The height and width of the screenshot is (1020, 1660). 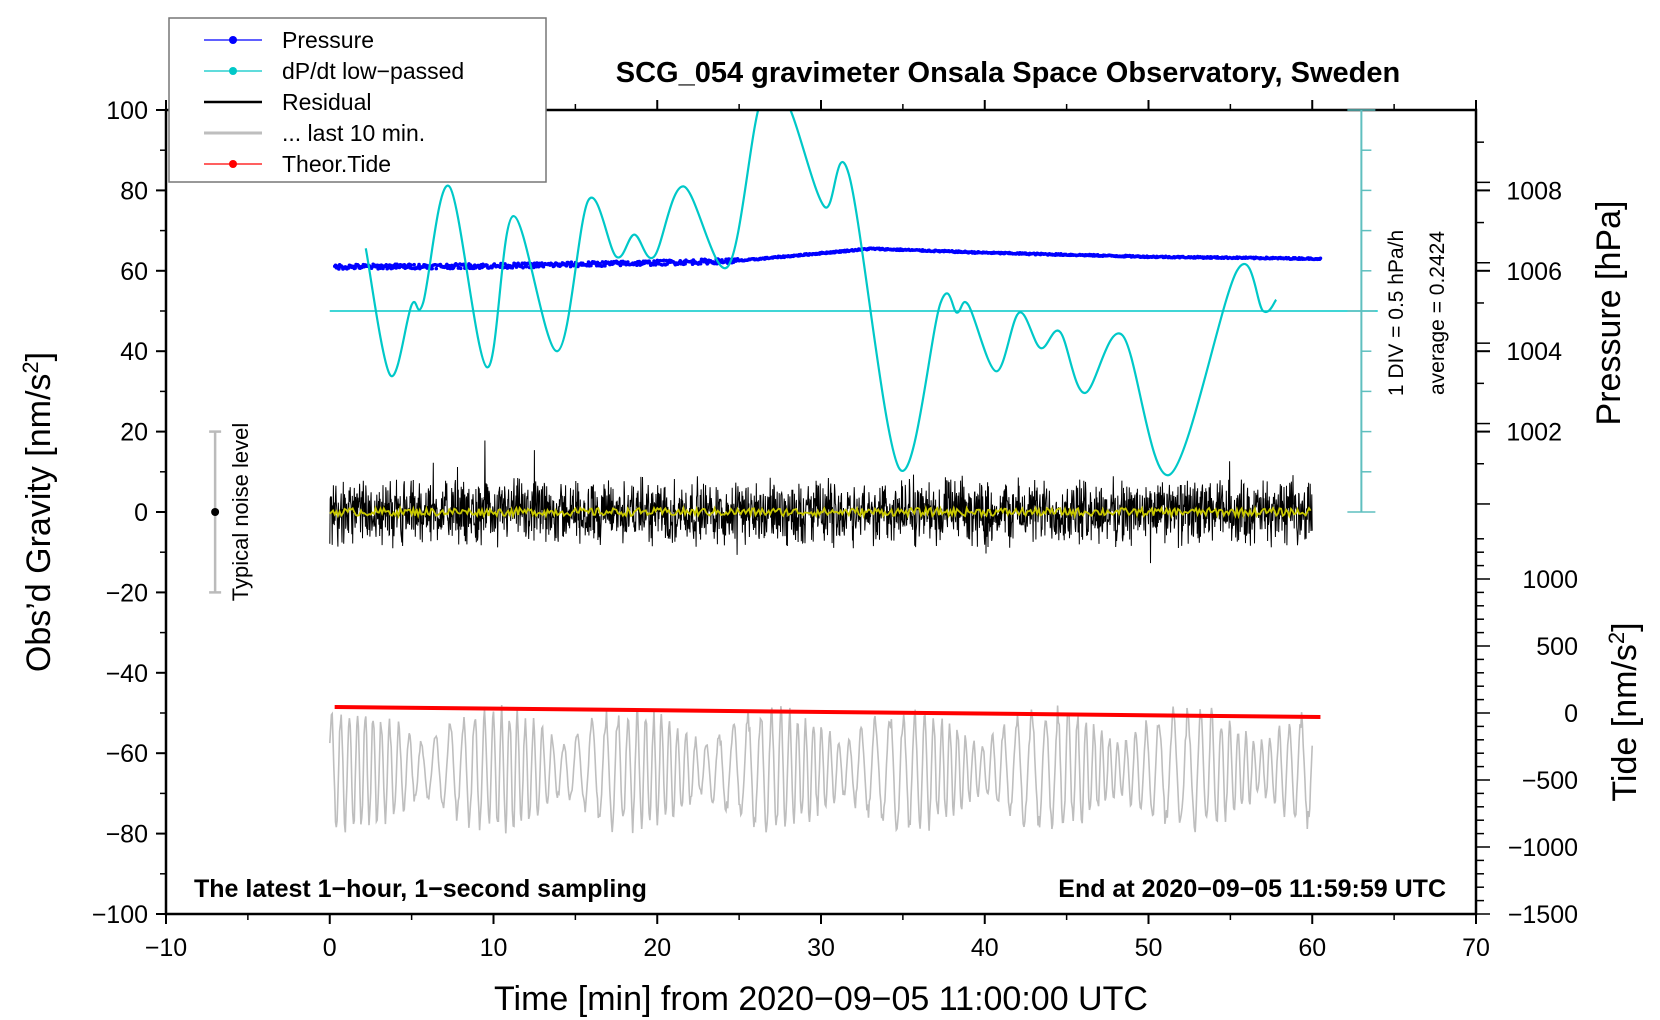 What do you see at coordinates (127, 754) in the screenshot?
I see `y-tick-label: −60` at bounding box center [127, 754].